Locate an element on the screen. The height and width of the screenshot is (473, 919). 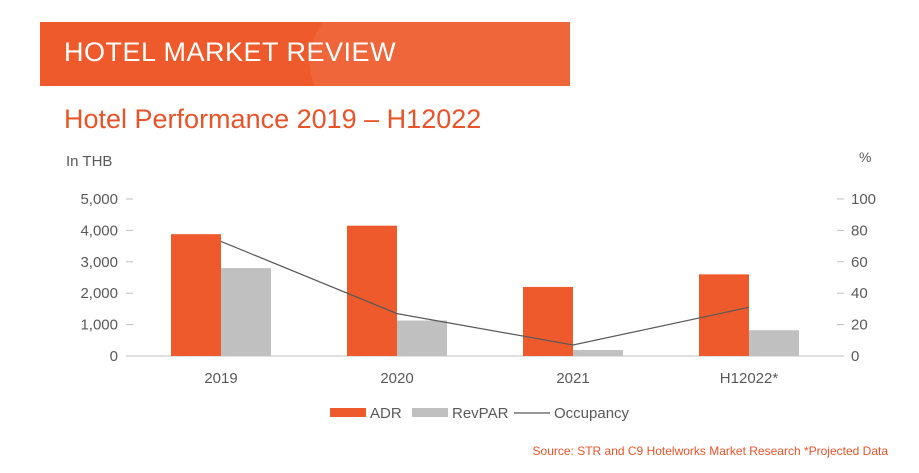
header-banner: HOTEL MARKET REVIEW is located at coordinates (305, 54).